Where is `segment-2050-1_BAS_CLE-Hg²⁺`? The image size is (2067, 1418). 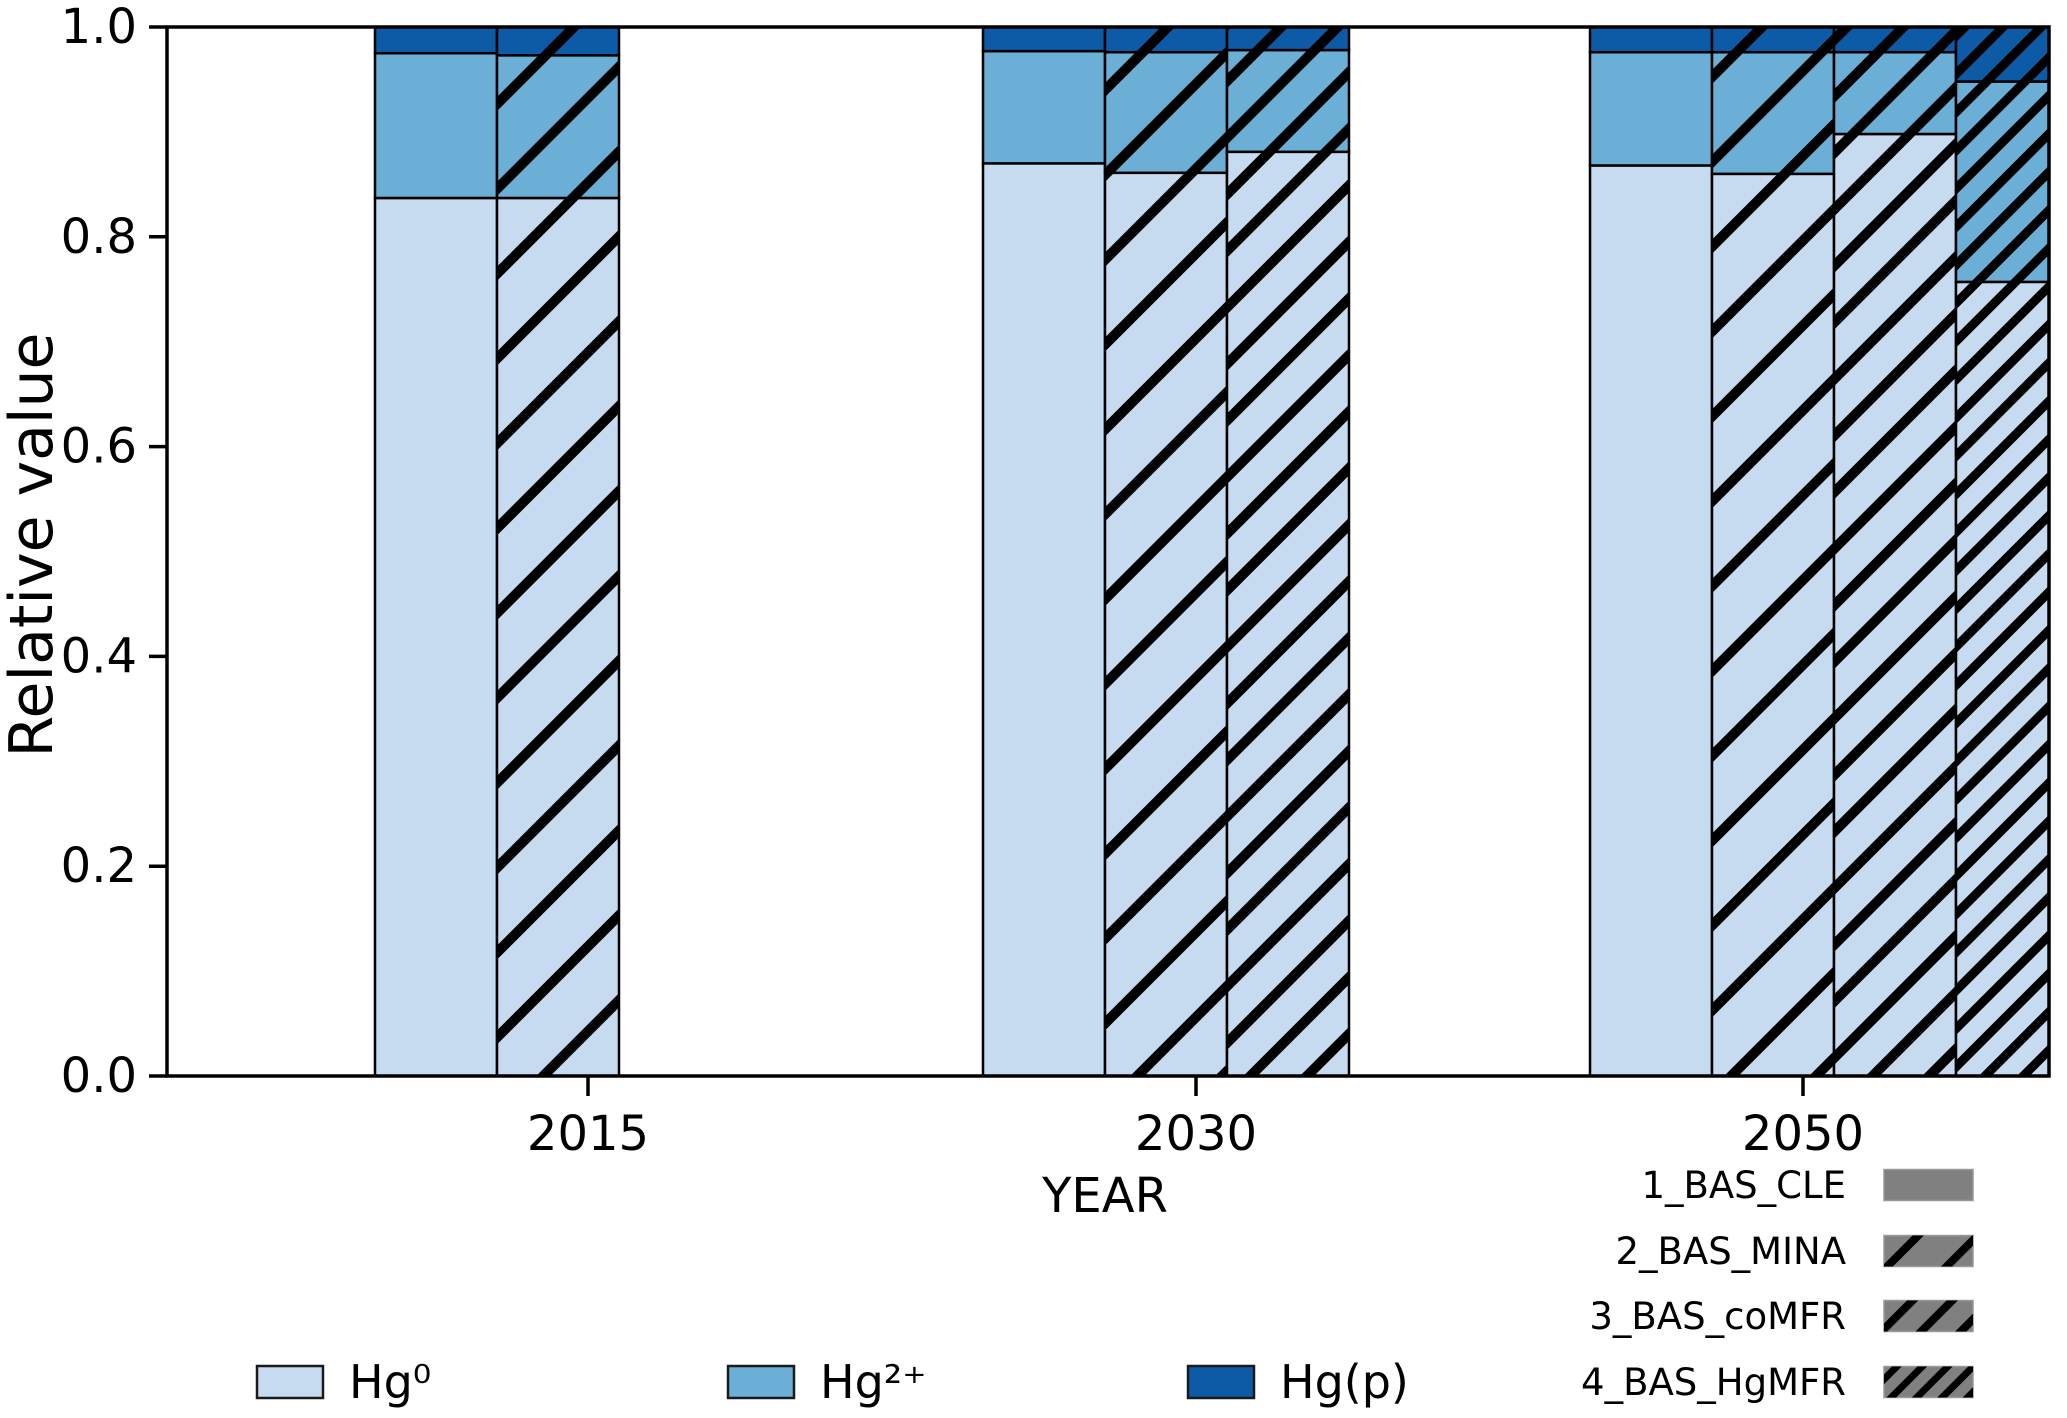 segment-2050-1_BAS_CLE-Hg²⁺ is located at coordinates (1651, 108).